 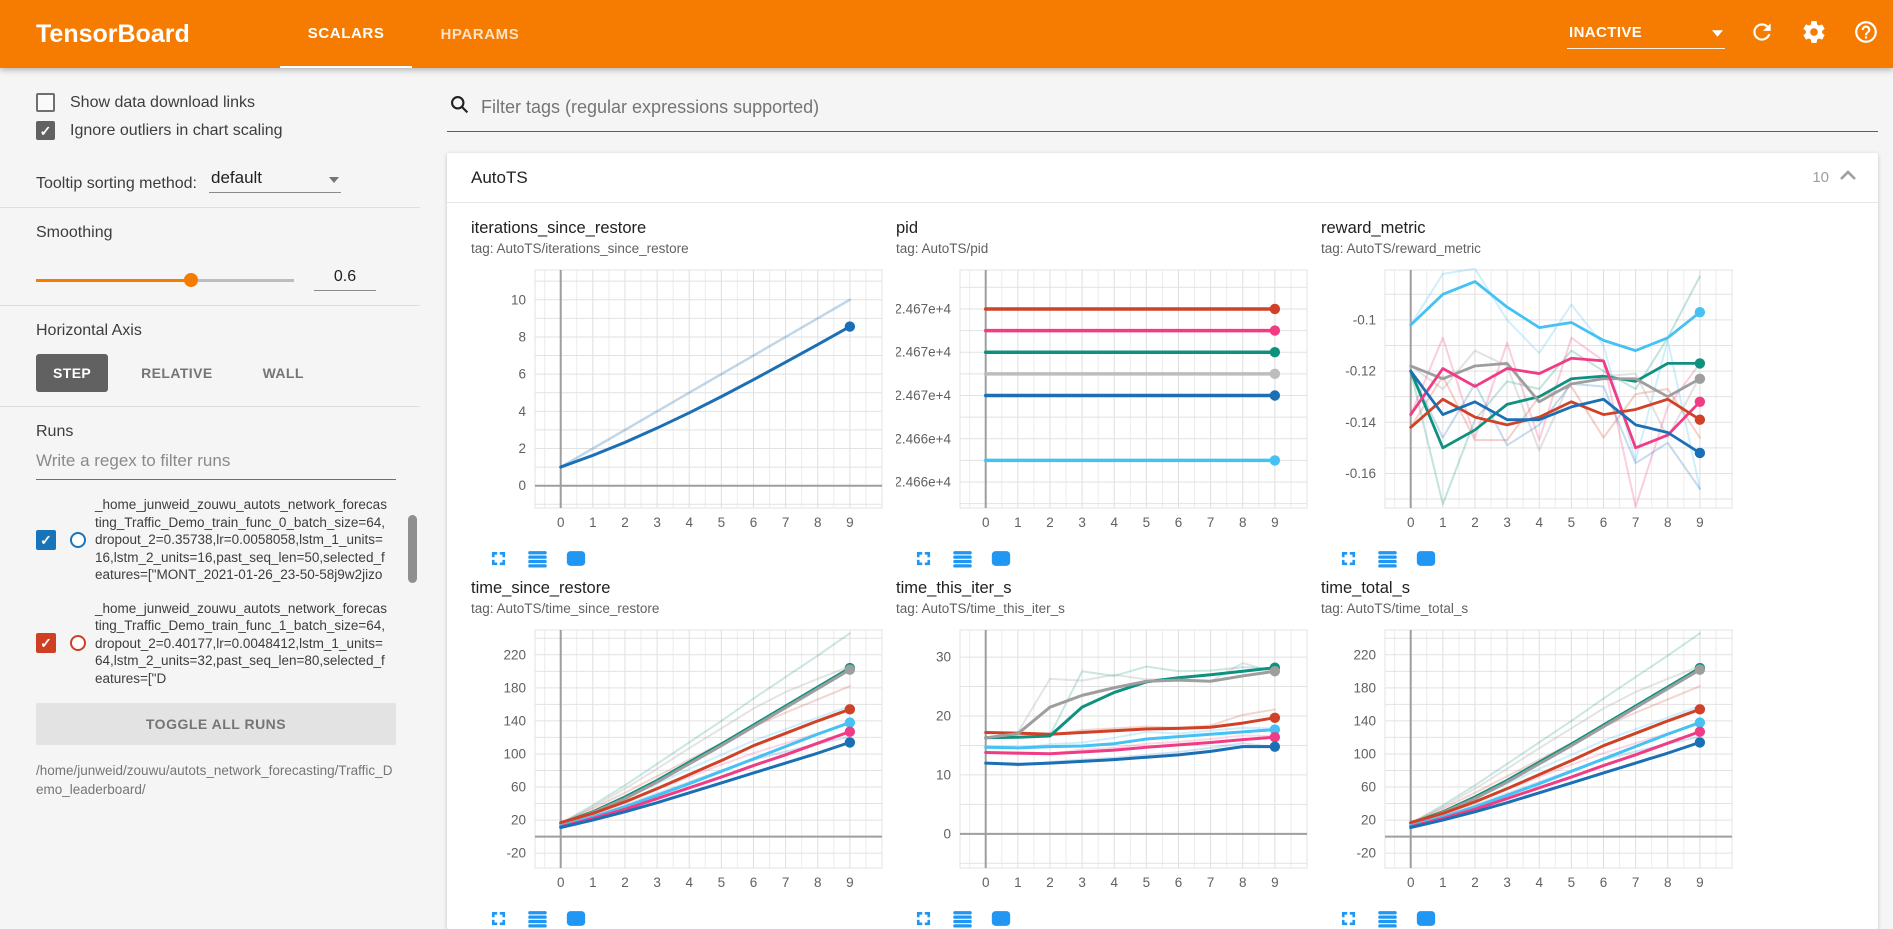 What do you see at coordinates (923, 438) in the screenshot?
I see `svg-text: 2.466e+4` at bounding box center [923, 438].